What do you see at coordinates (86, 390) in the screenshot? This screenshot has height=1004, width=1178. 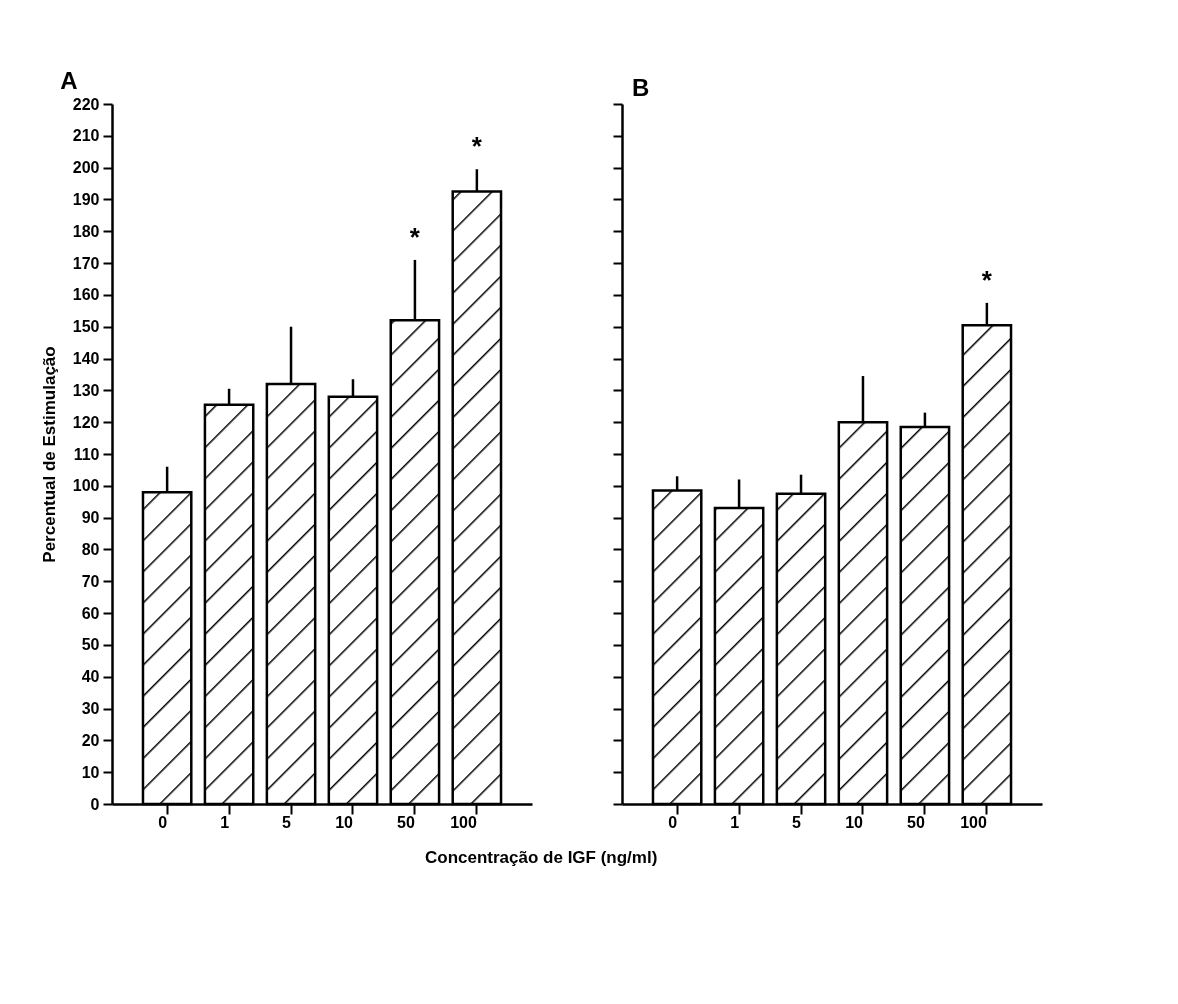 I see `y-tick-label: 130` at bounding box center [86, 390].